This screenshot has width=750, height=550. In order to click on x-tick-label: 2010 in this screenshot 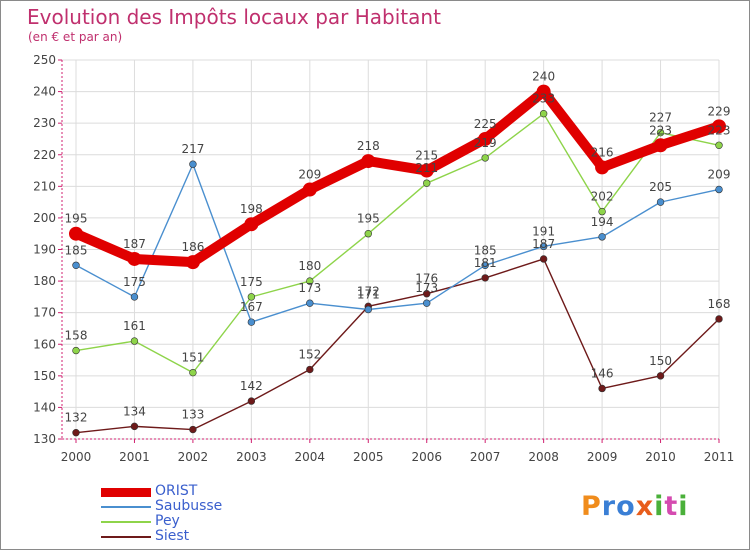, I will do `click(660, 457)`.